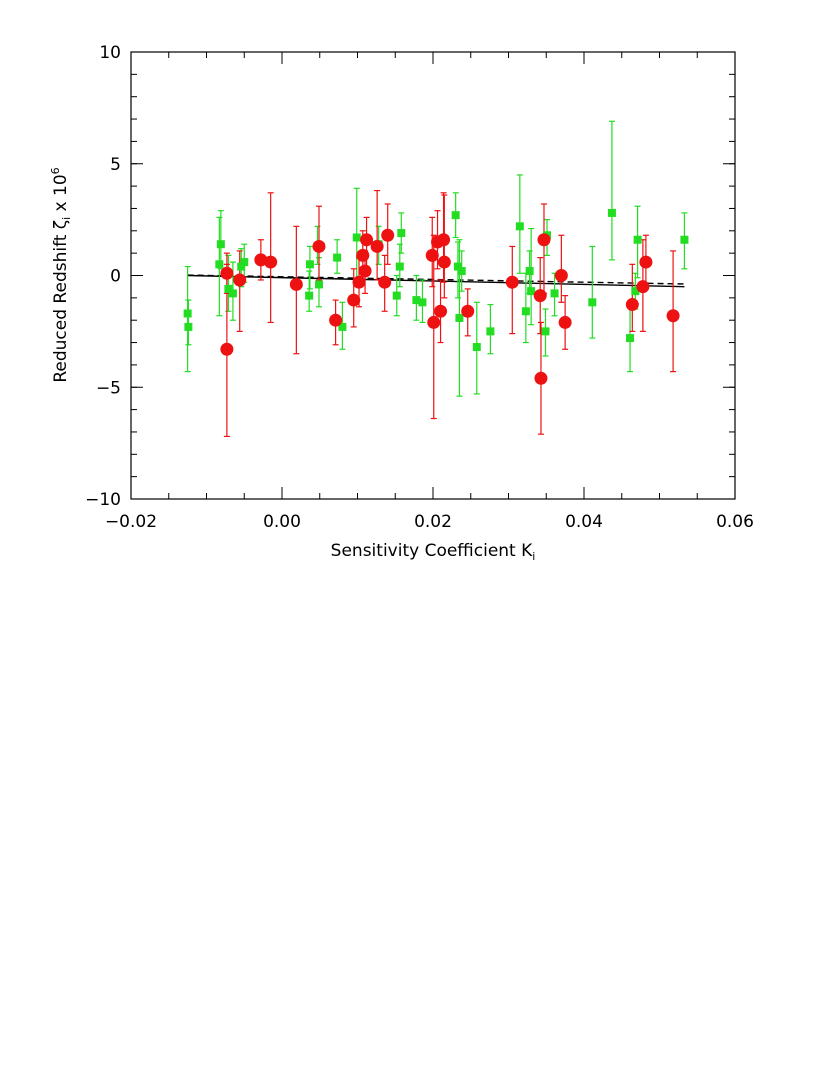 Image resolution: width=830 pixels, height=1075 pixels. I want to click on fit-line-solid, so click(436, 281).